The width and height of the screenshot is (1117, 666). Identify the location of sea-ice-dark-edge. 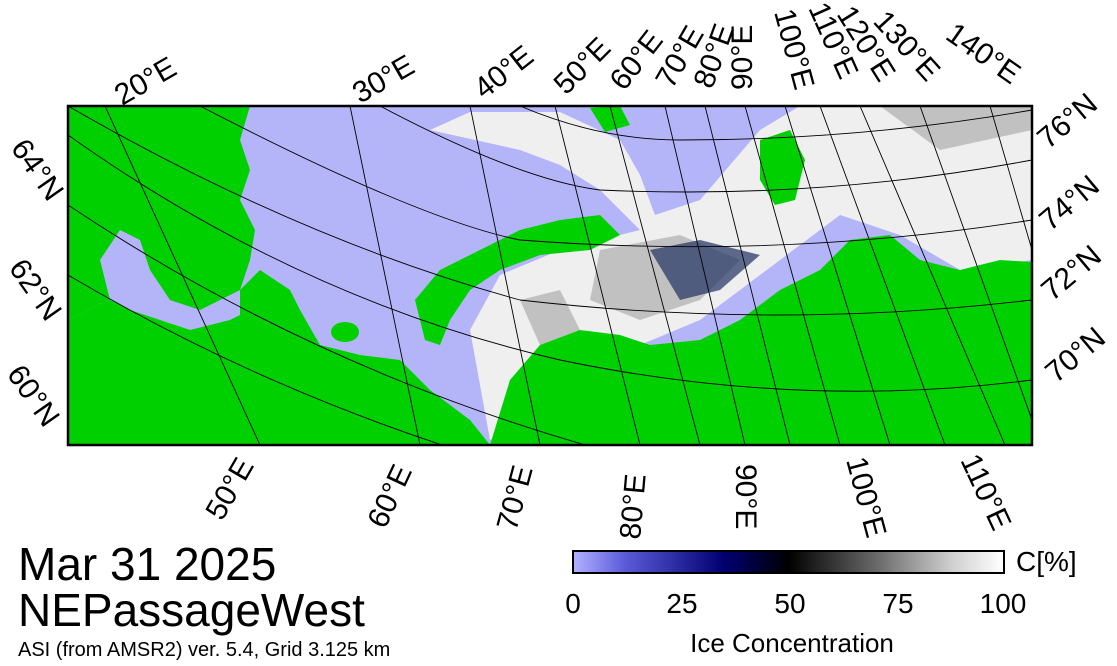
(705, 270).